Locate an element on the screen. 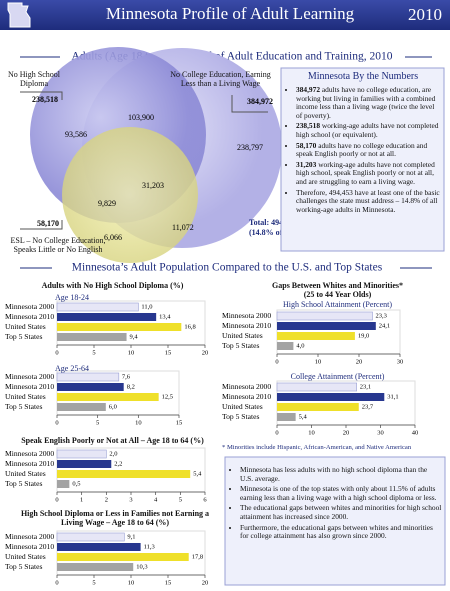 This screenshot has height=591, width=450. panel-title: High School Attainment (Percent) is located at coordinates (337, 304).